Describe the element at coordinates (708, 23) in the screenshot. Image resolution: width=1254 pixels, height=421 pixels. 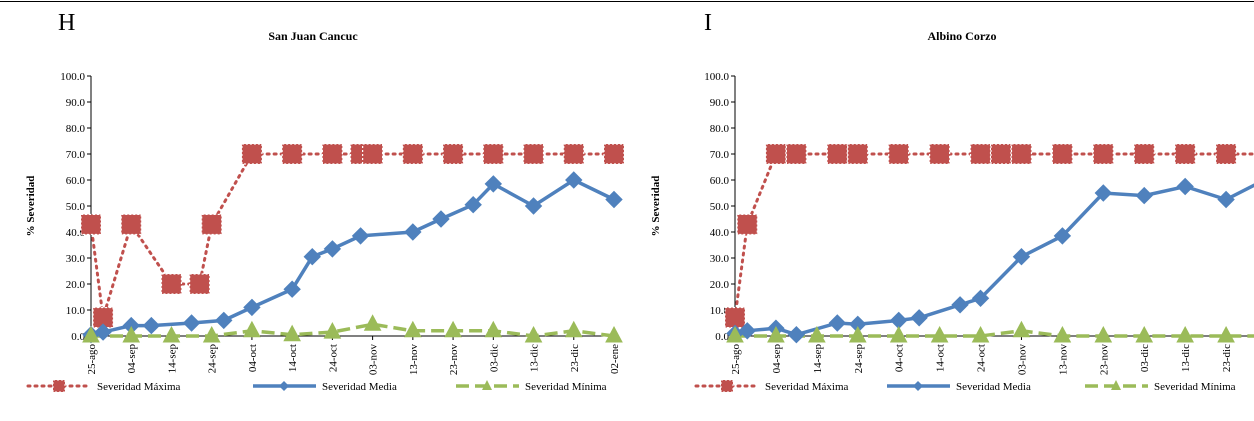
I see `panel-letter: I` at that location.